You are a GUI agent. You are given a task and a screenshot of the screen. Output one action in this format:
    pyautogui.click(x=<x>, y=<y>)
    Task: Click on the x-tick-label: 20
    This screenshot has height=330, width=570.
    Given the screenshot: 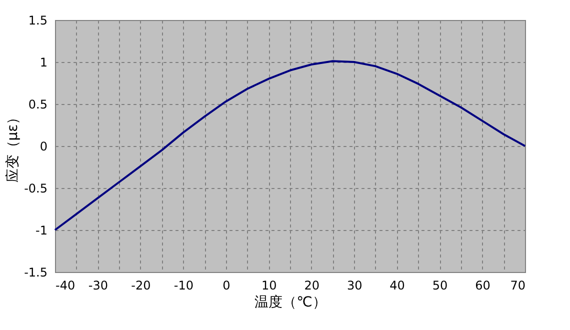 What is the action you would take?
    pyautogui.click(x=312, y=285)
    